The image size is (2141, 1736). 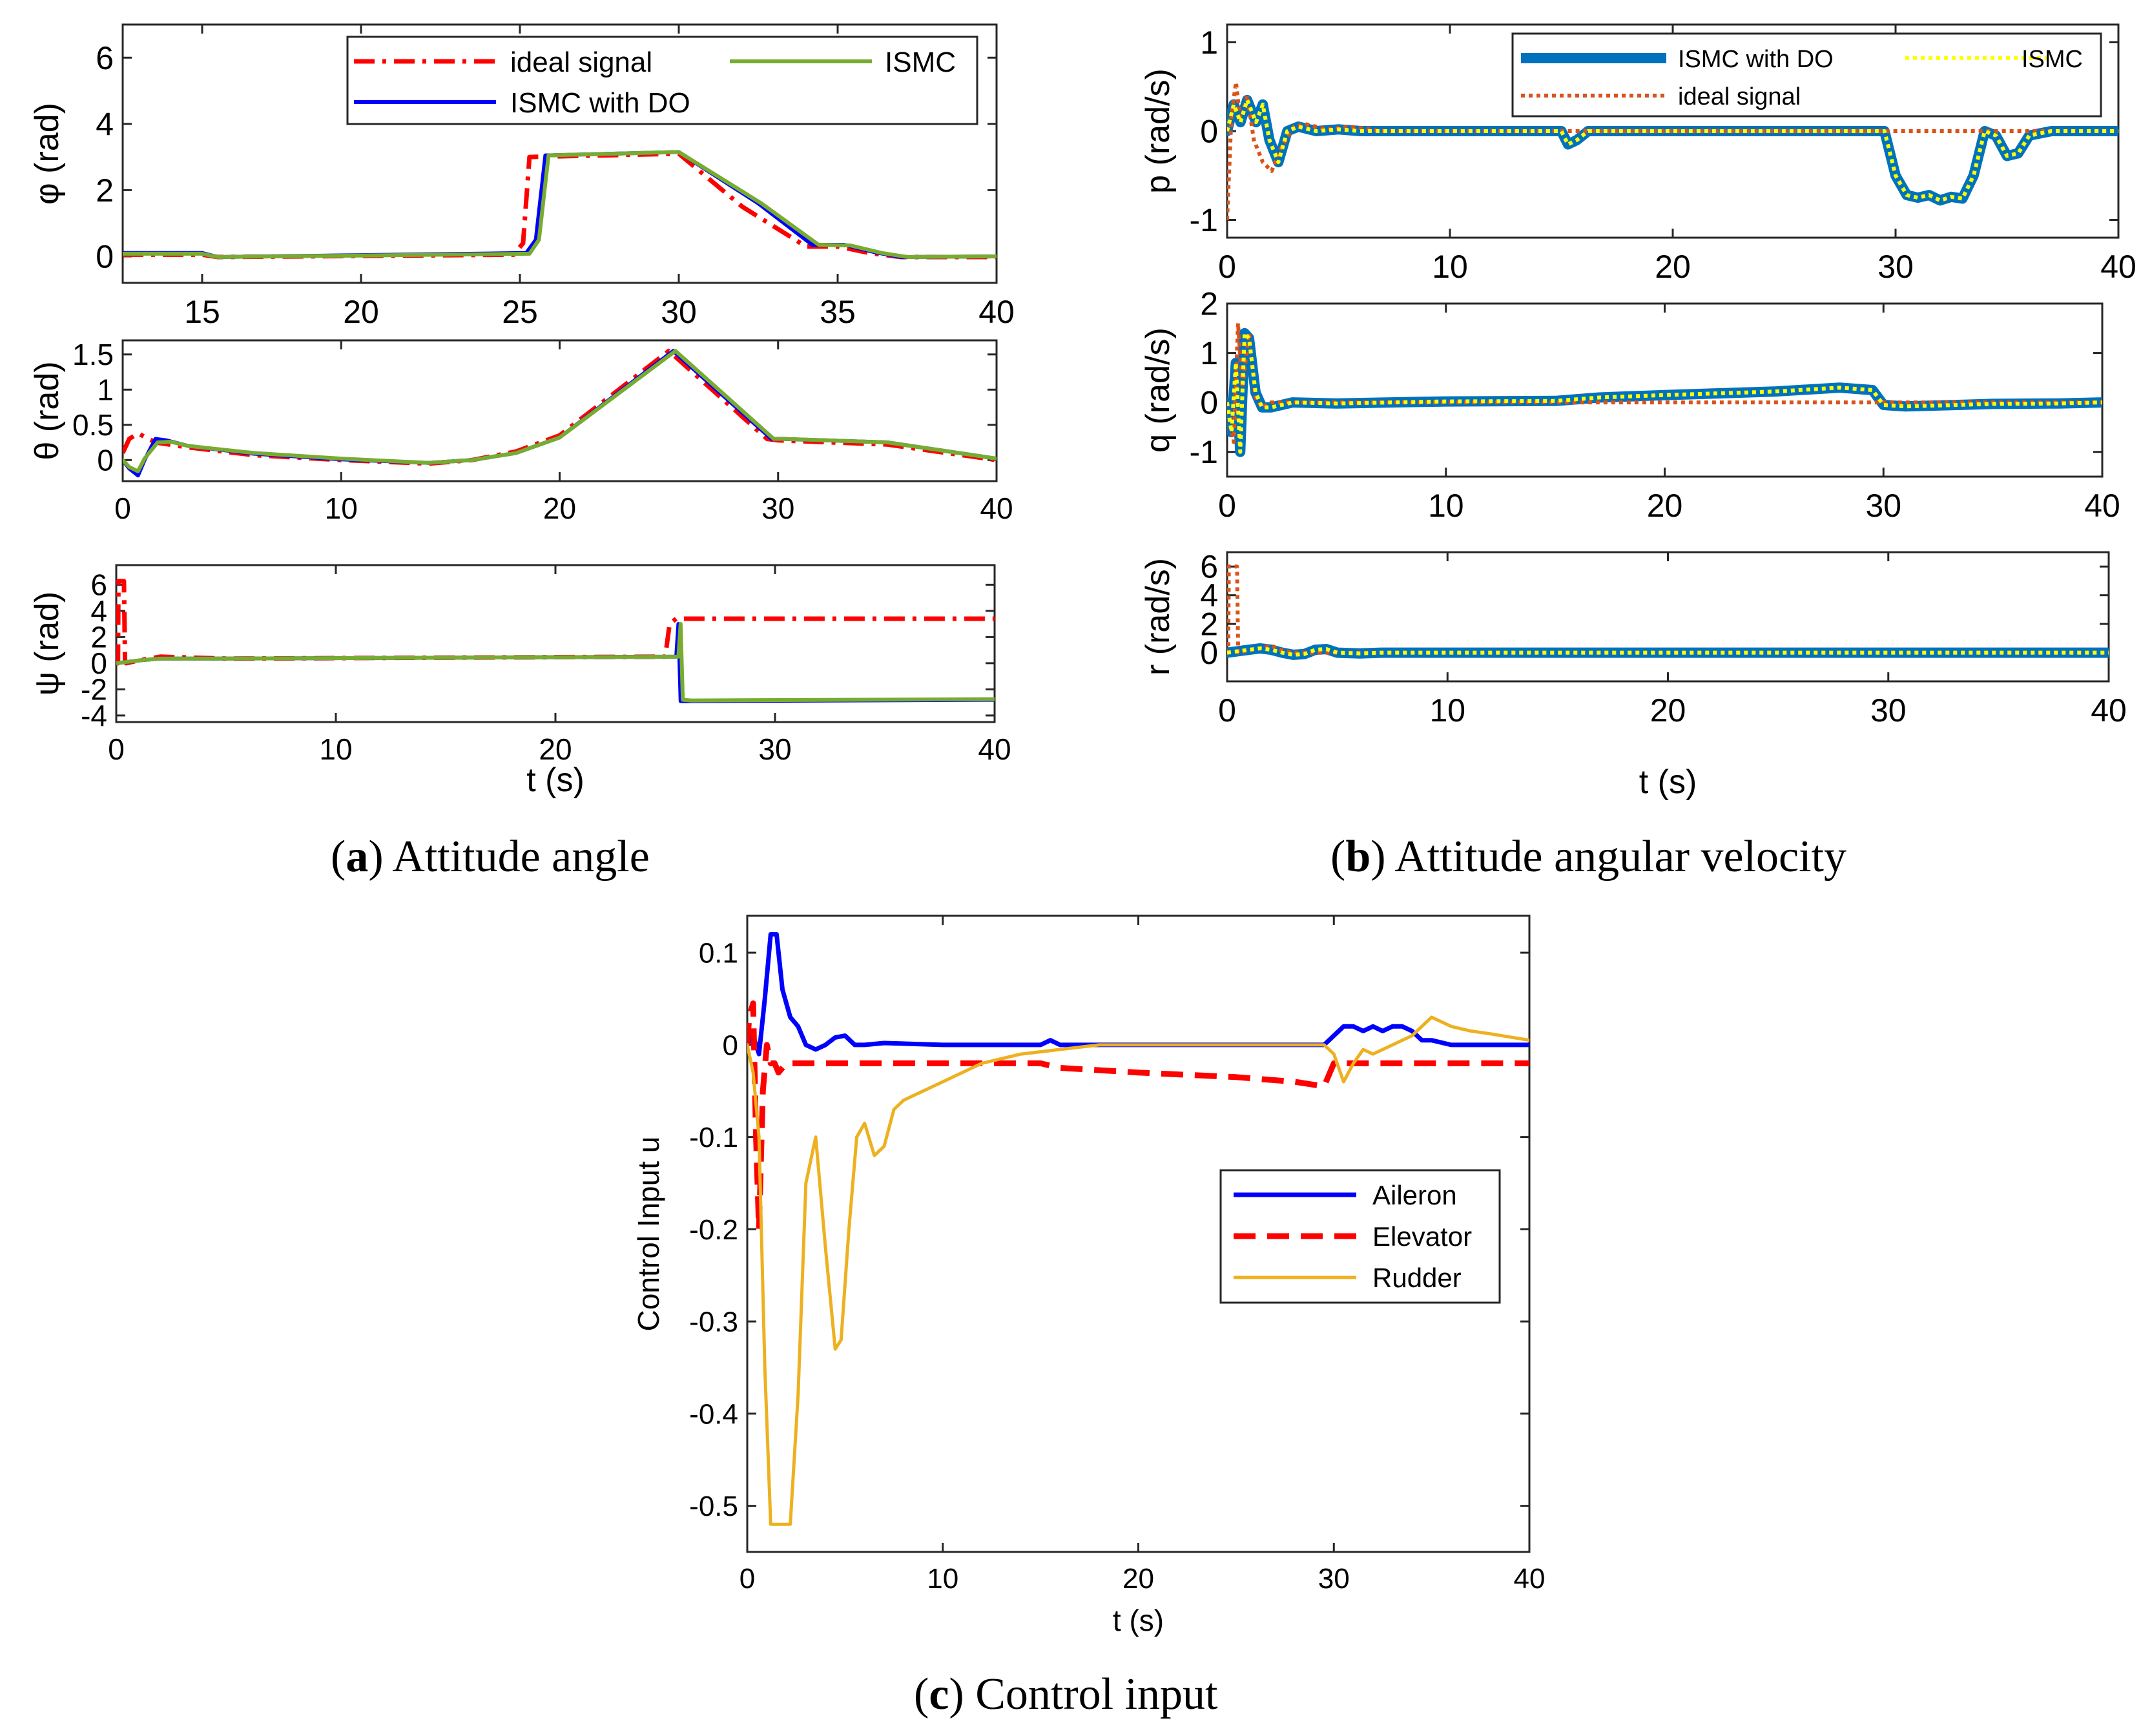 What do you see at coordinates (713, 1137) in the screenshot?
I see `y-tick-label-c-0-1: -0.1` at bounding box center [713, 1137].